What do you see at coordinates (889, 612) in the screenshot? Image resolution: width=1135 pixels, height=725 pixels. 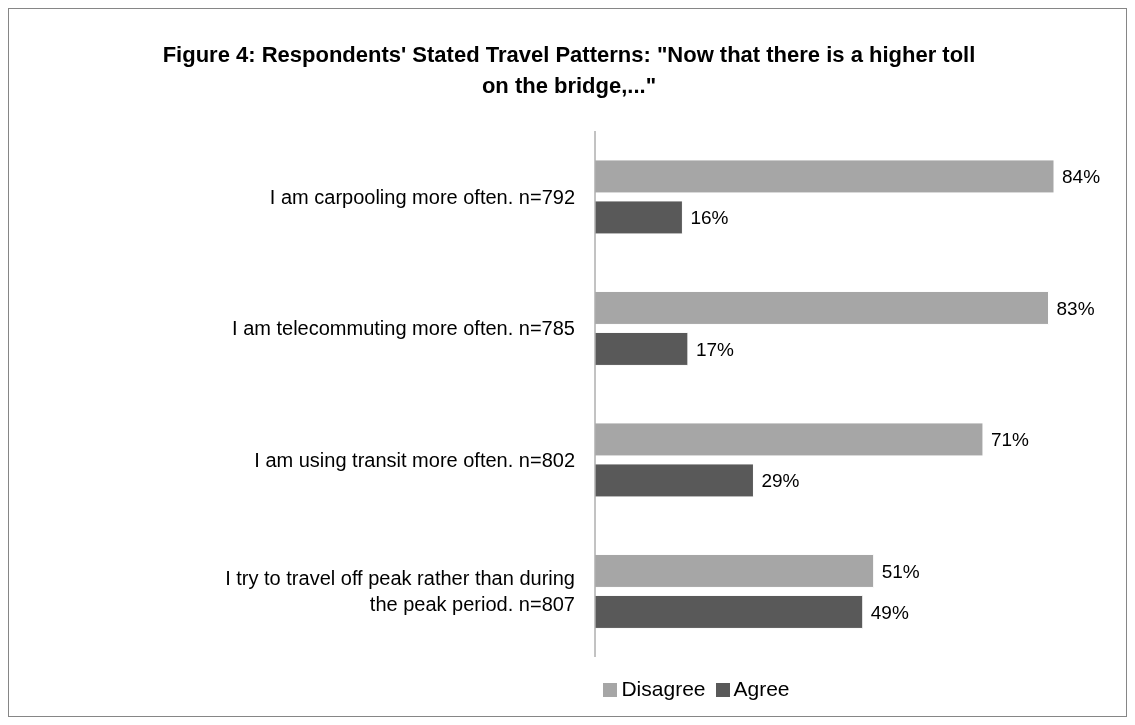 I see `data-label: 49%` at bounding box center [889, 612].